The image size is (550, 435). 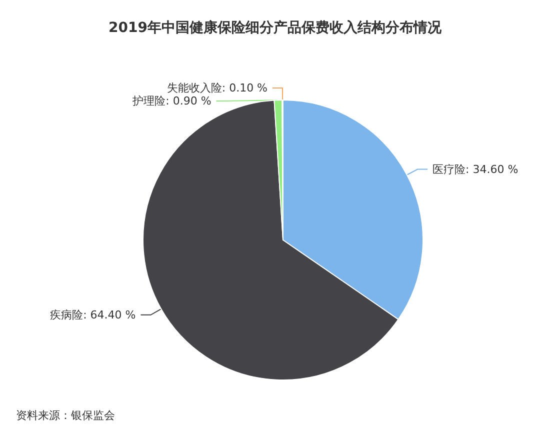 What do you see at coordinates (172, 101) in the screenshot?
I see `slice-label: 护理险: 0.90 %` at bounding box center [172, 101].